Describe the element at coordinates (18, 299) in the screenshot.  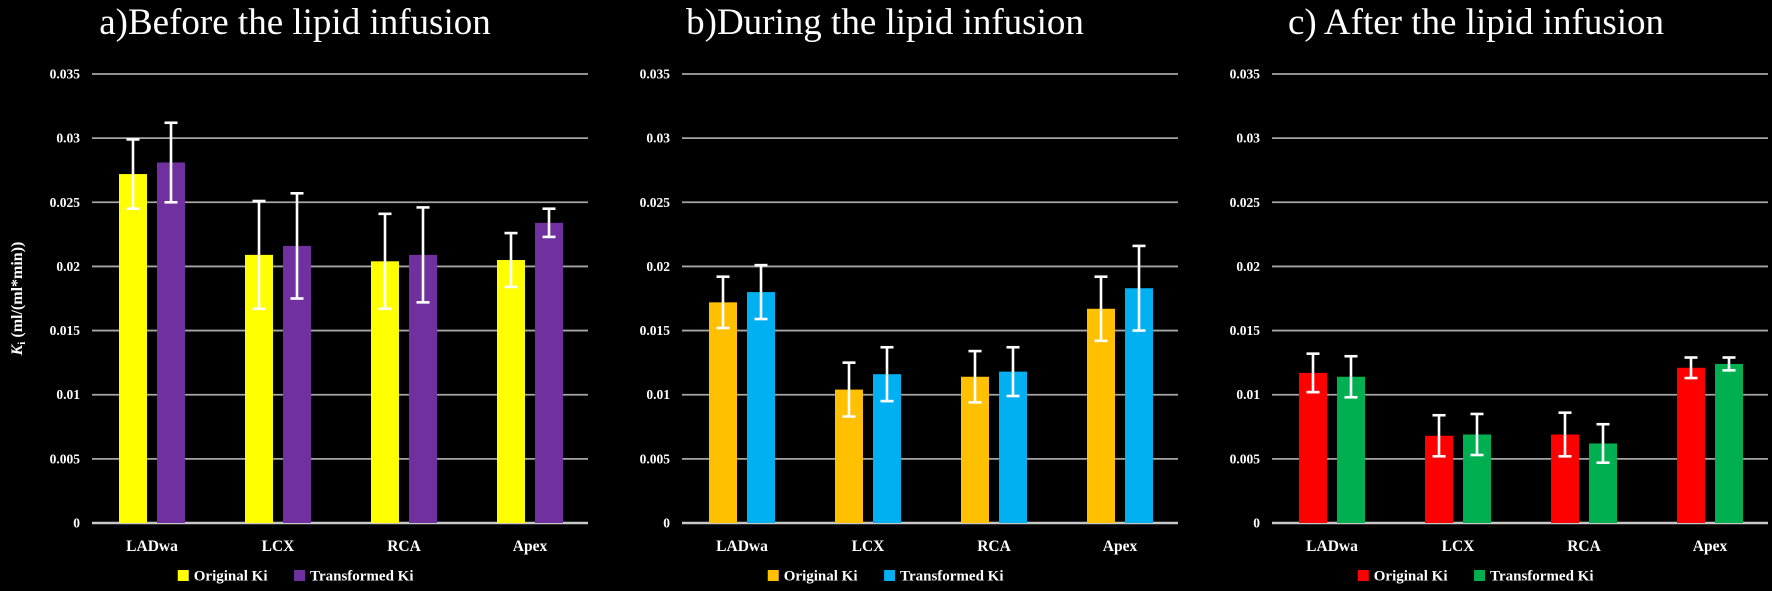
I see `y-axis-title: Ki (ml/(ml*min))` at that location.